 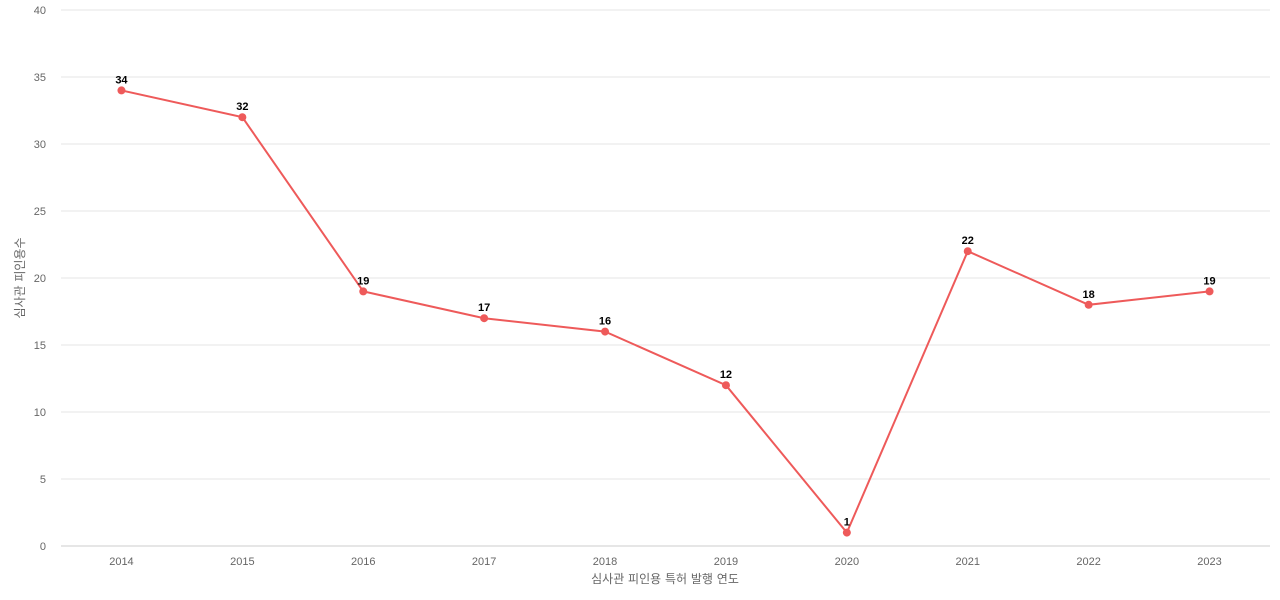 What do you see at coordinates (242, 107) in the screenshot?
I see `data-label: 32` at bounding box center [242, 107].